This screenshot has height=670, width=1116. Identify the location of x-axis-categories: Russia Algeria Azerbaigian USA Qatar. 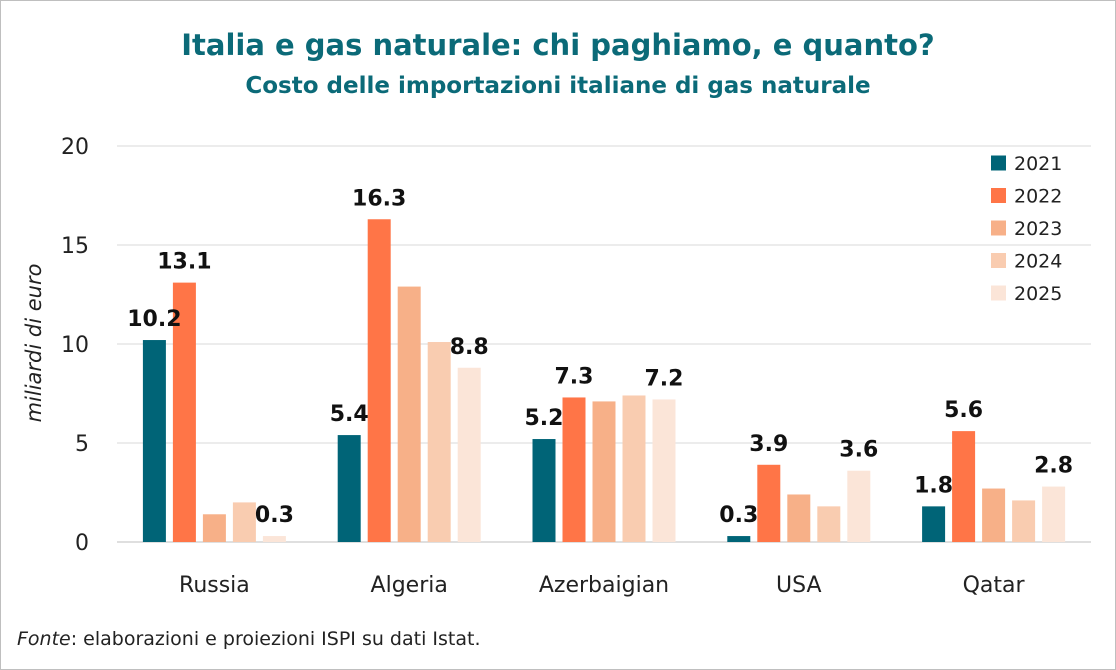
(602, 585).